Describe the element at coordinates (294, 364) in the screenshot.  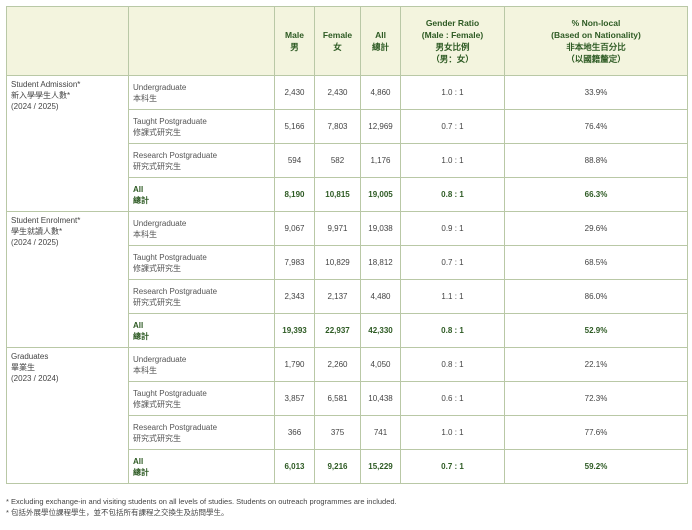
I see `male-cell: 1,790` at that location.